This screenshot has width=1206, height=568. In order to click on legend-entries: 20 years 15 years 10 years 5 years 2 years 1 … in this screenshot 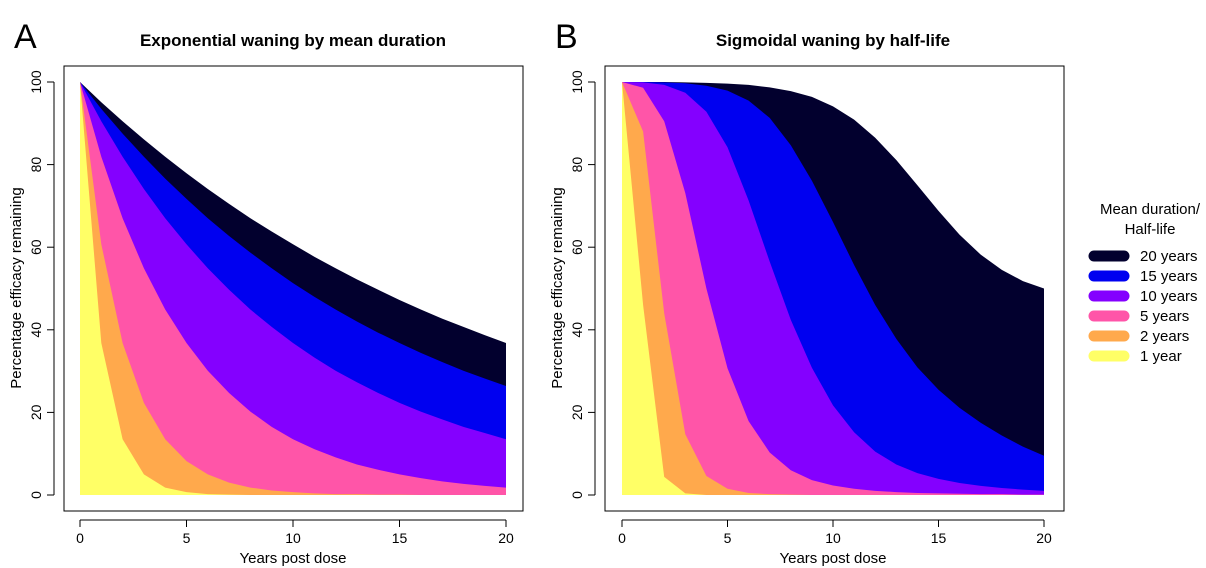, I will do `click(1143, 306)`.